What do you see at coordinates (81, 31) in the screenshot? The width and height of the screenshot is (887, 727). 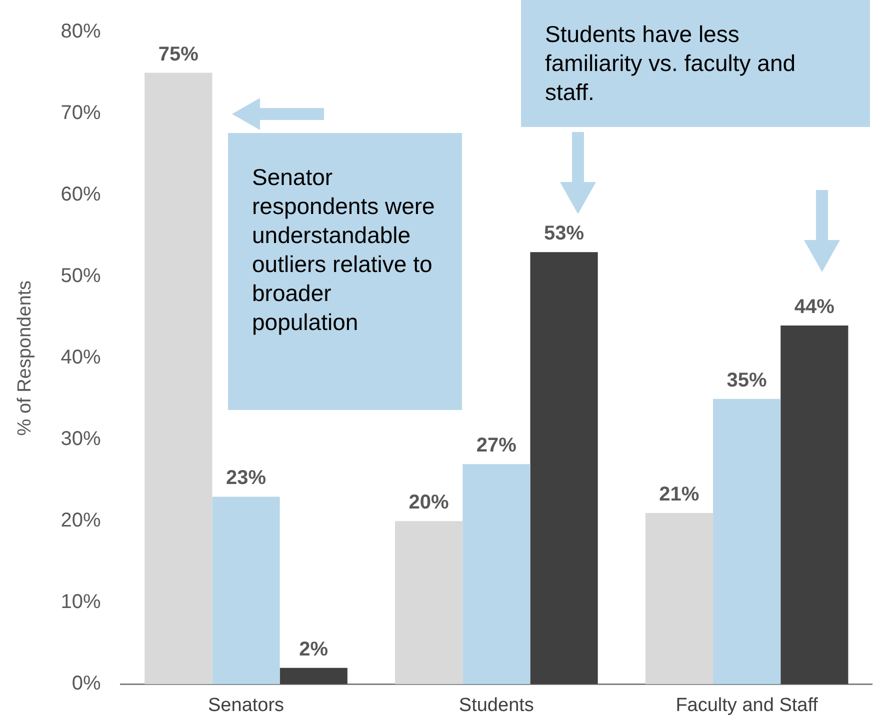 I see `y-tick-label: 80%` at bounding box center [81, 31].